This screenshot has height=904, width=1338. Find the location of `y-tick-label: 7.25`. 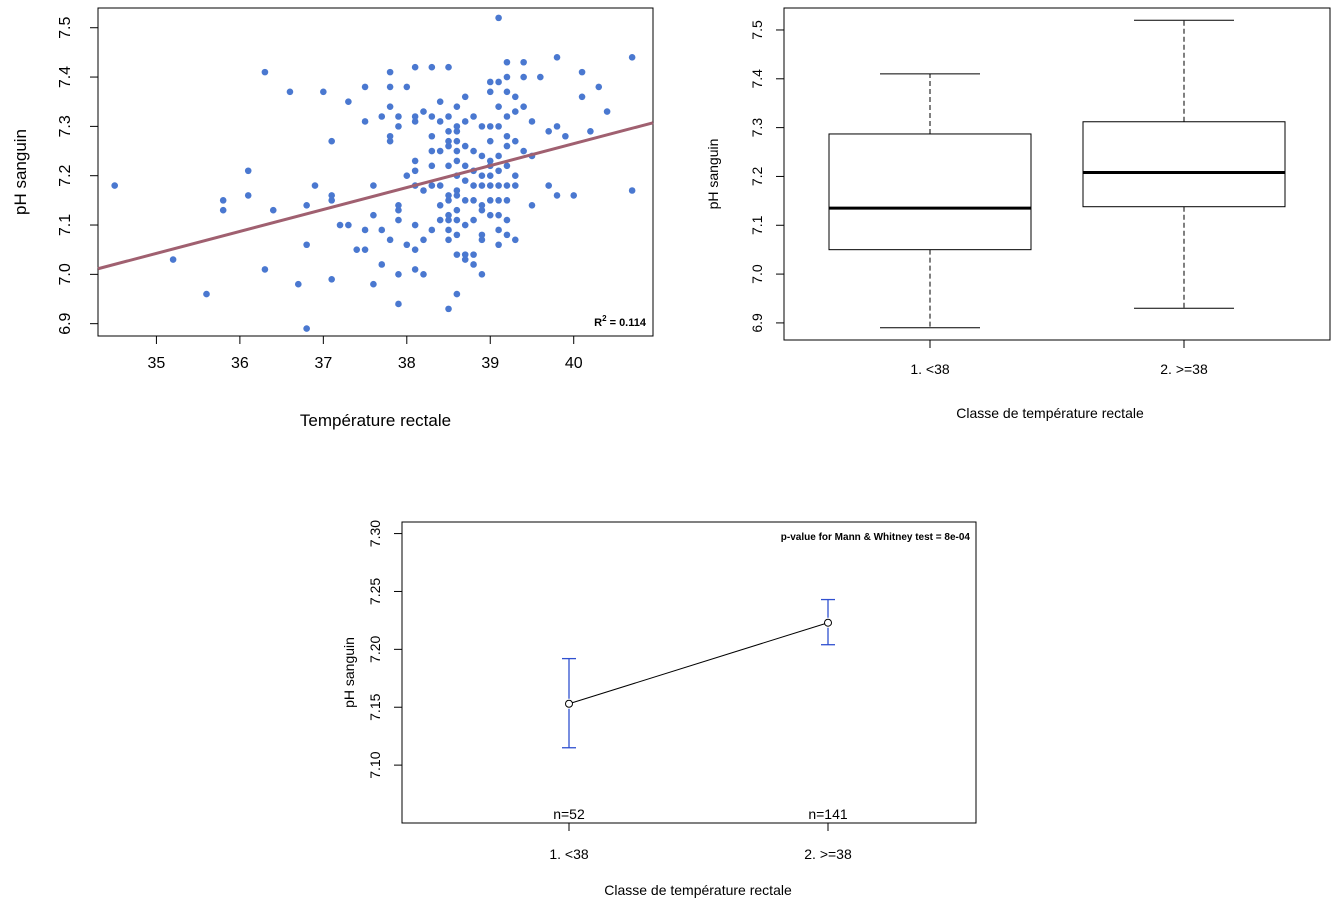

y-tick-label: 7.25 is located at coordinates (375, 591).